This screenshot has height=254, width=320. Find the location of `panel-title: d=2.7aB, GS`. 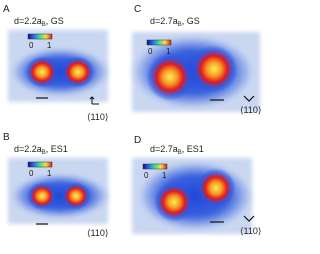

panel-title: d=2.7aB, GS is located at coordinates (175, 22).